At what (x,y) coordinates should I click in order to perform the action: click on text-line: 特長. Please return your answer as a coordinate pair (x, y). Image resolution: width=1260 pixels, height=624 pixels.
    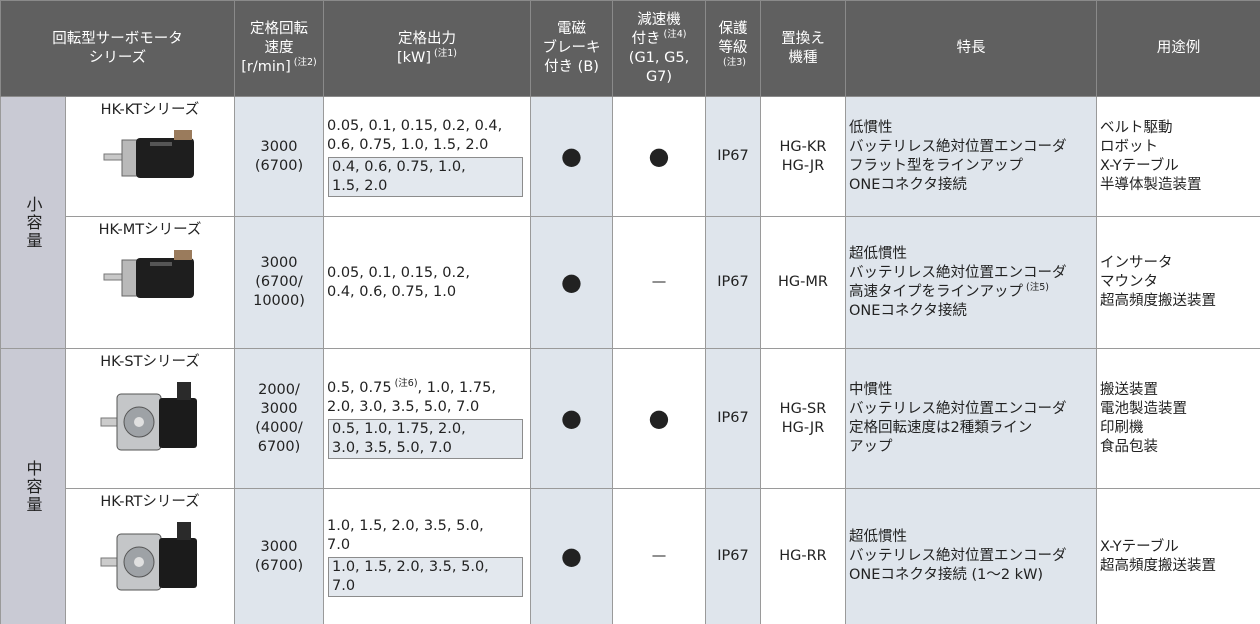
    Looking at the image, I should click on (971, 48).